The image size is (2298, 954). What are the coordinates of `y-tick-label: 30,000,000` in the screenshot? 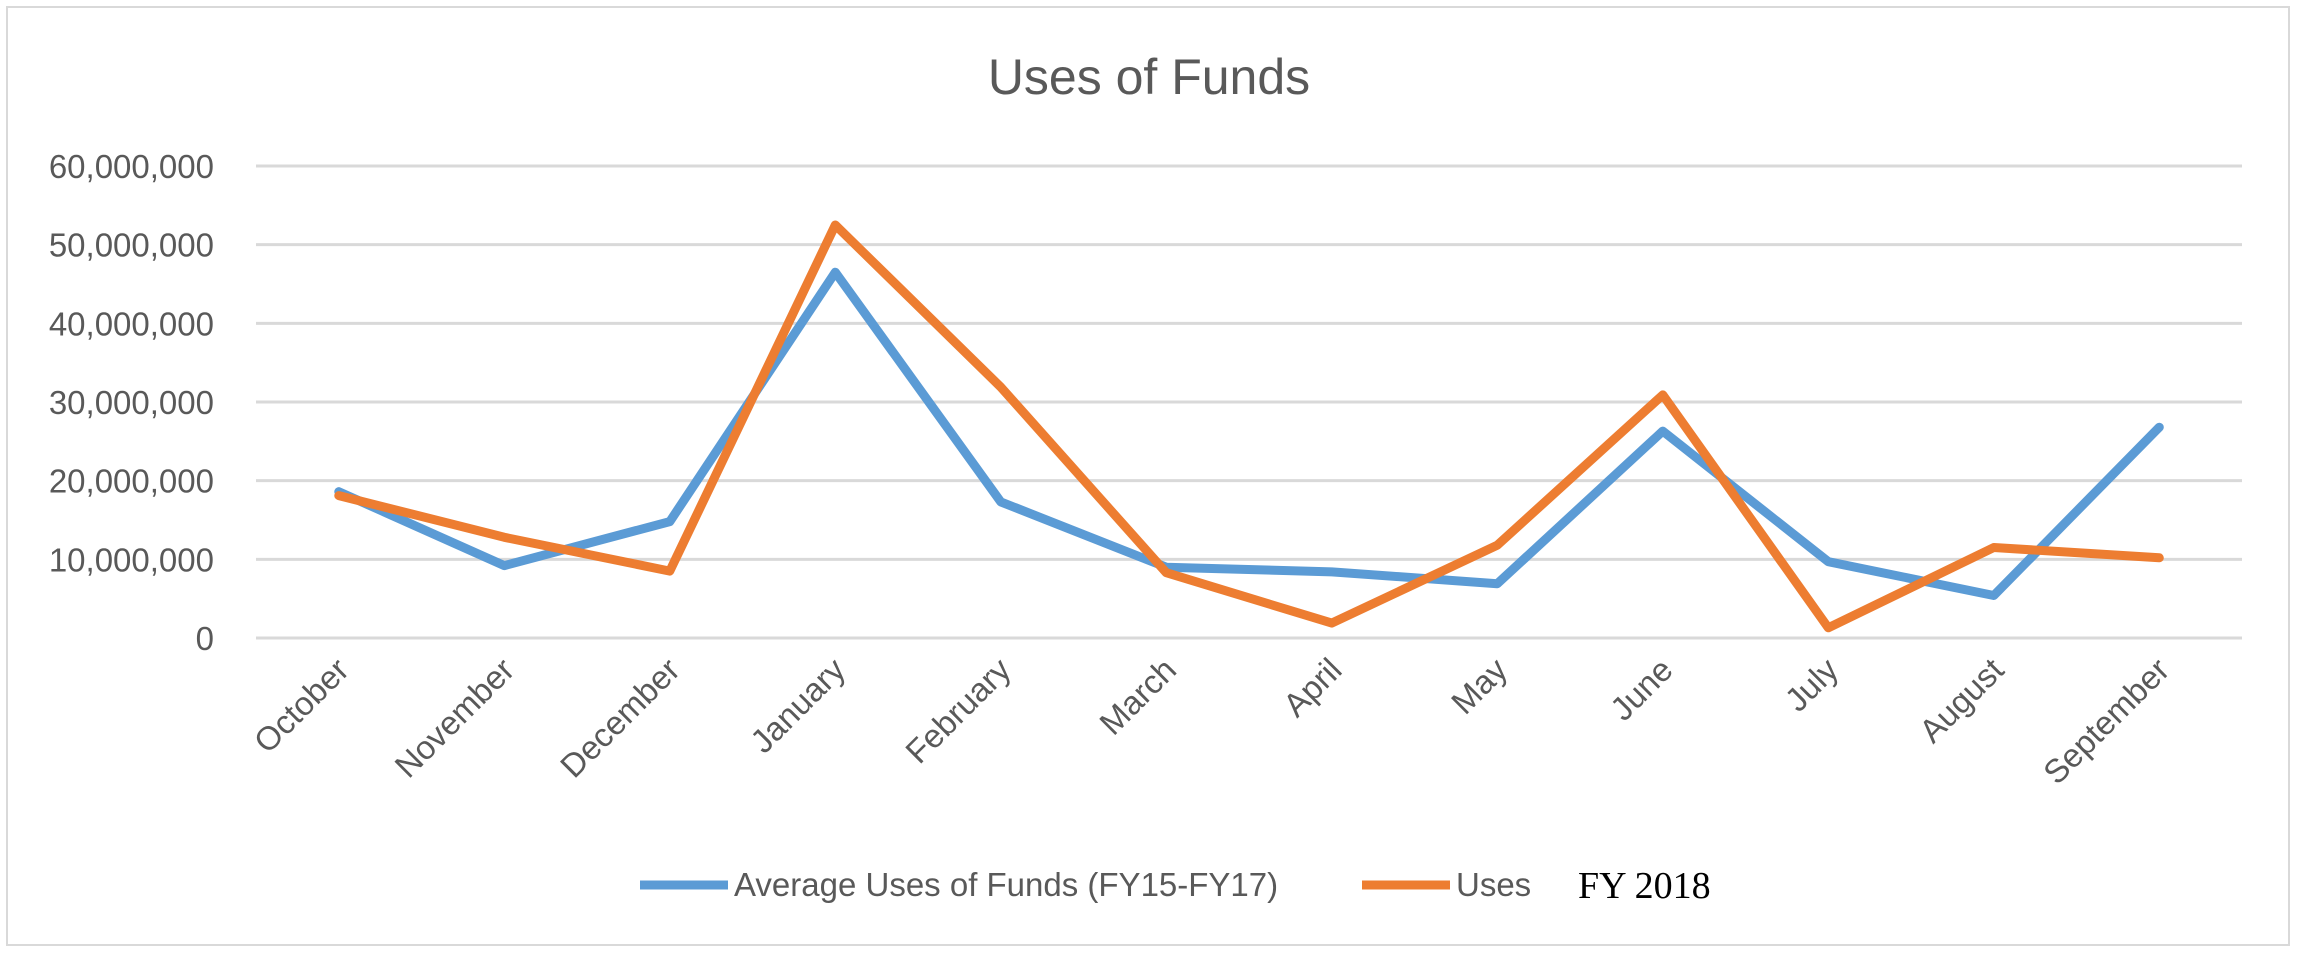 It's located at (131, 402).